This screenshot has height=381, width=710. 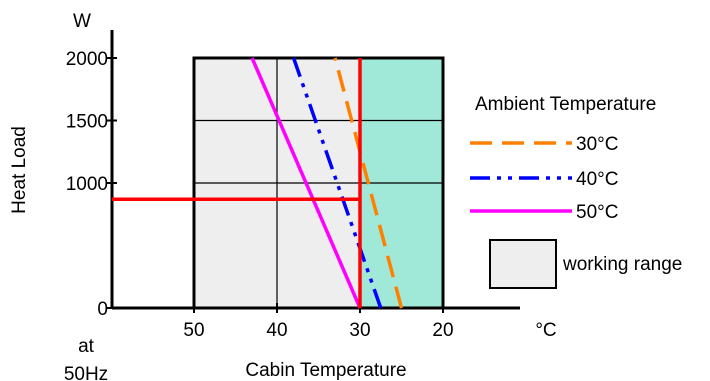 I want to click on layer-series, so click(x=327, y=183).